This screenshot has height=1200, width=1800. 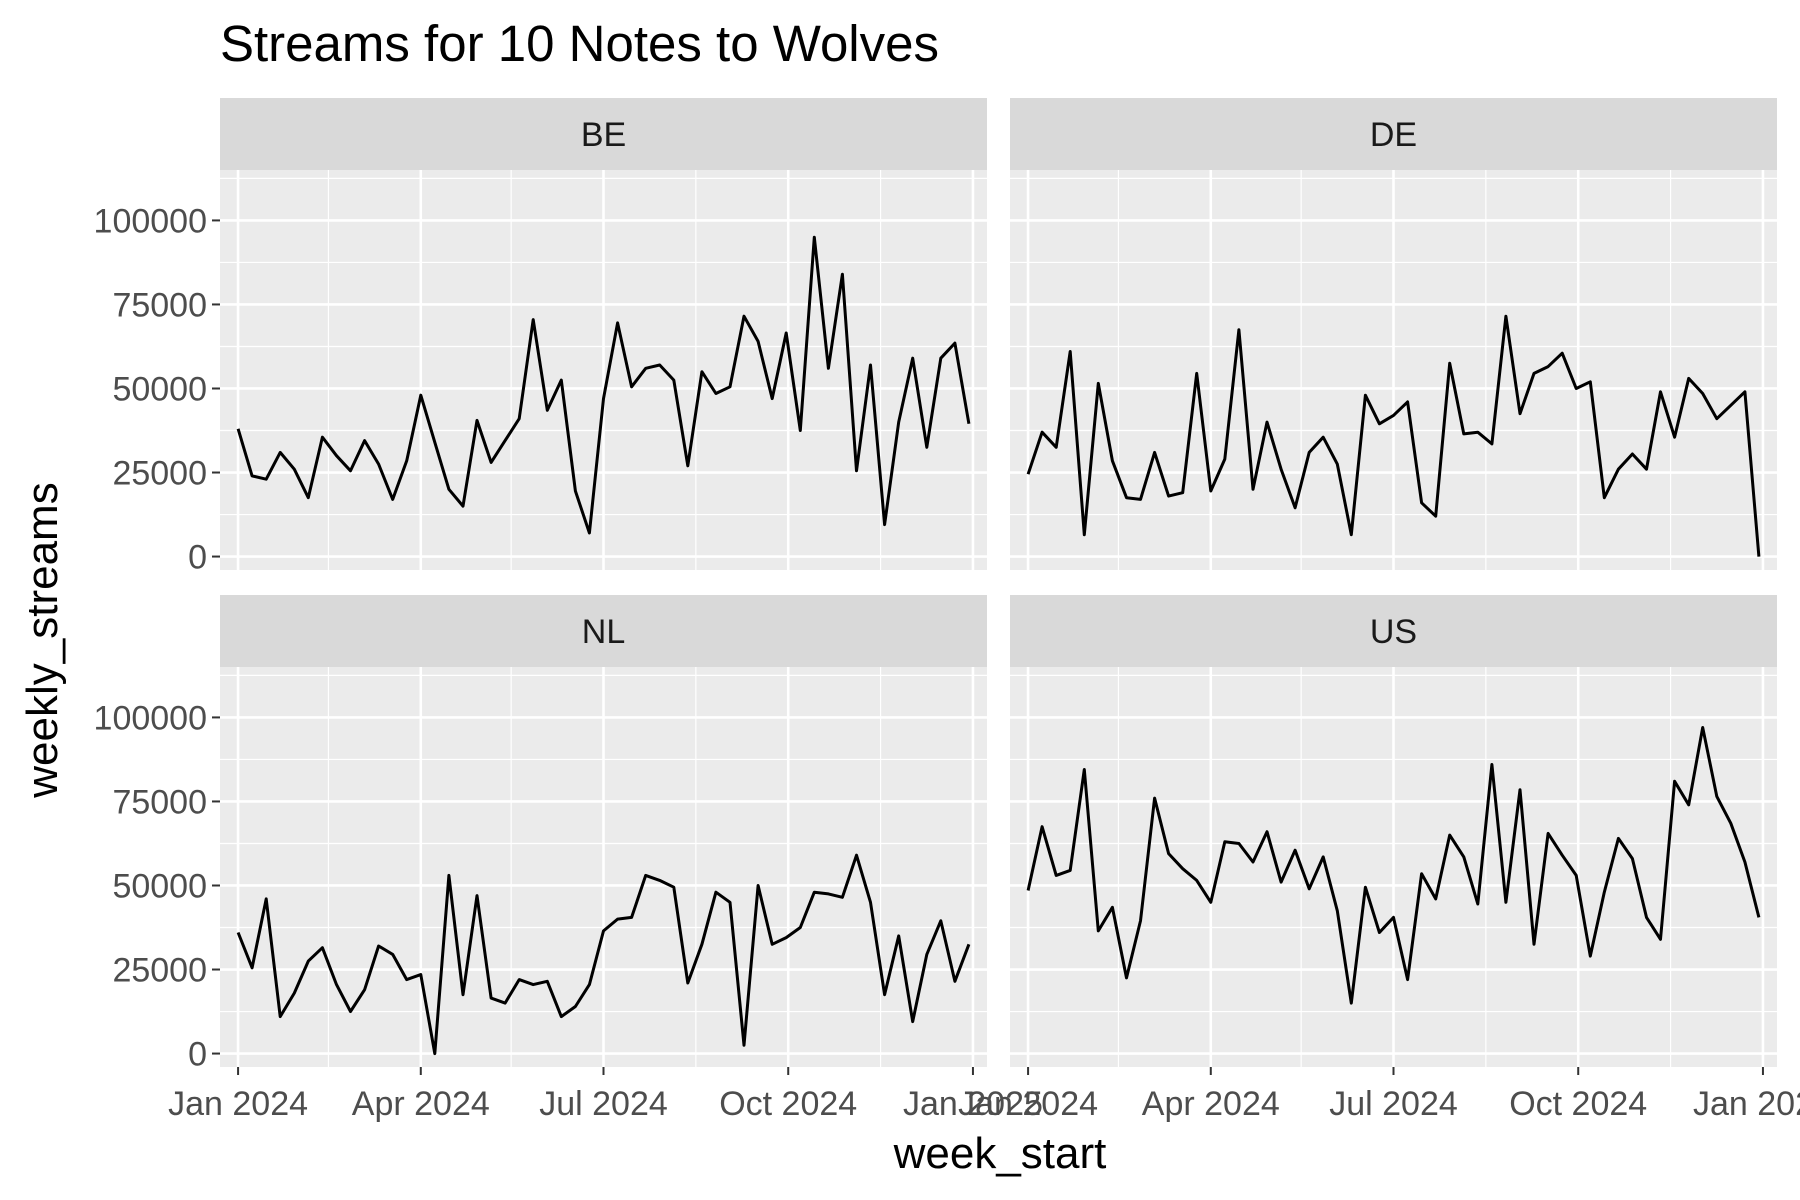 I want to click on series-line-nl, so click(x=603, y=954).